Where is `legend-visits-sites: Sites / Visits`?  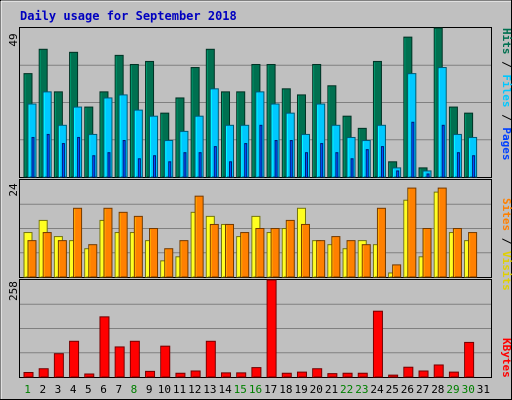 legend-visits-sites: Sites / Visits is located at coordinates (506, 244).